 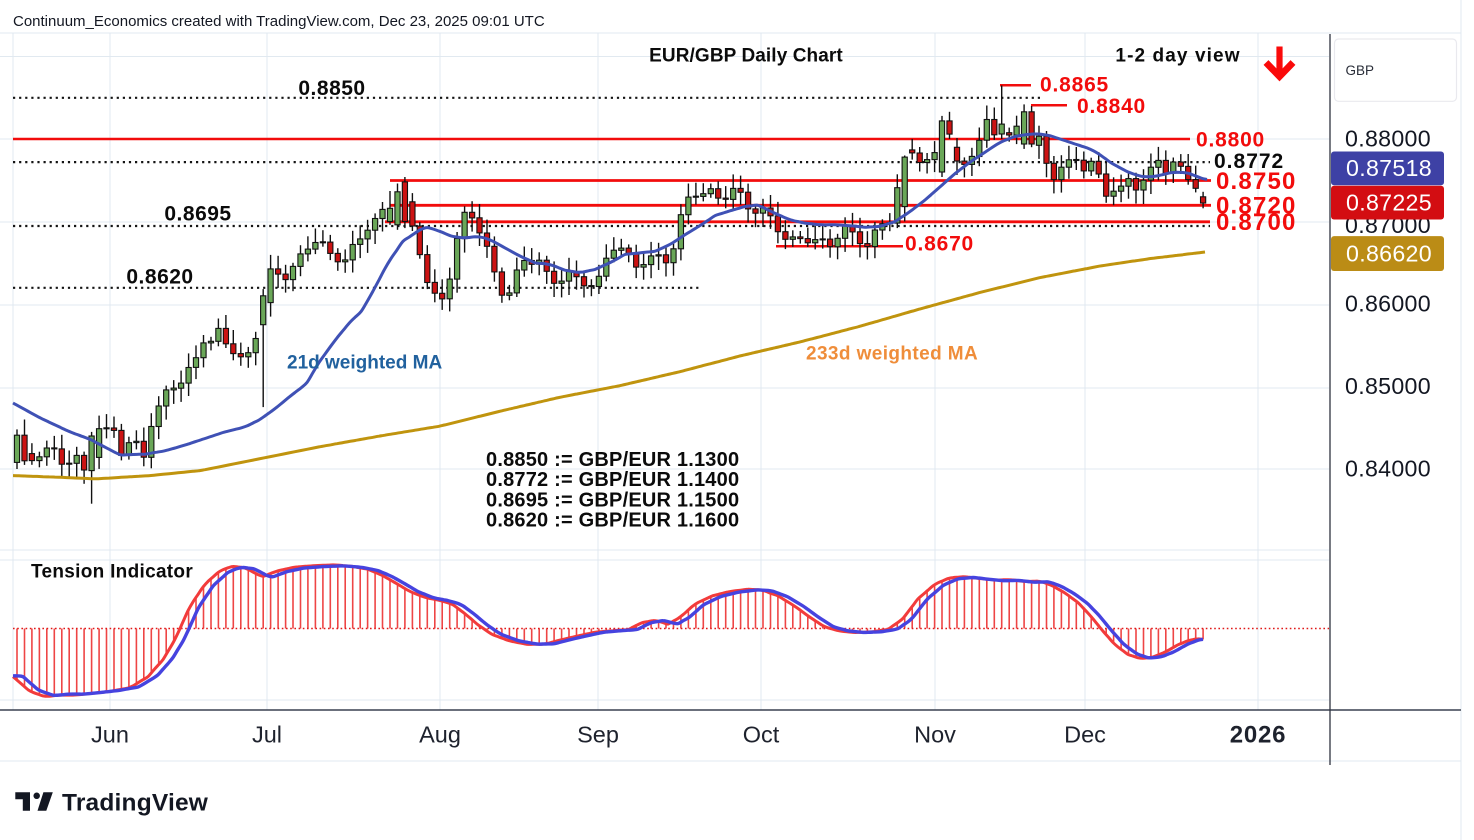 I want to click on svg-text: 1-2 day view, so click(x=1177, y=56).